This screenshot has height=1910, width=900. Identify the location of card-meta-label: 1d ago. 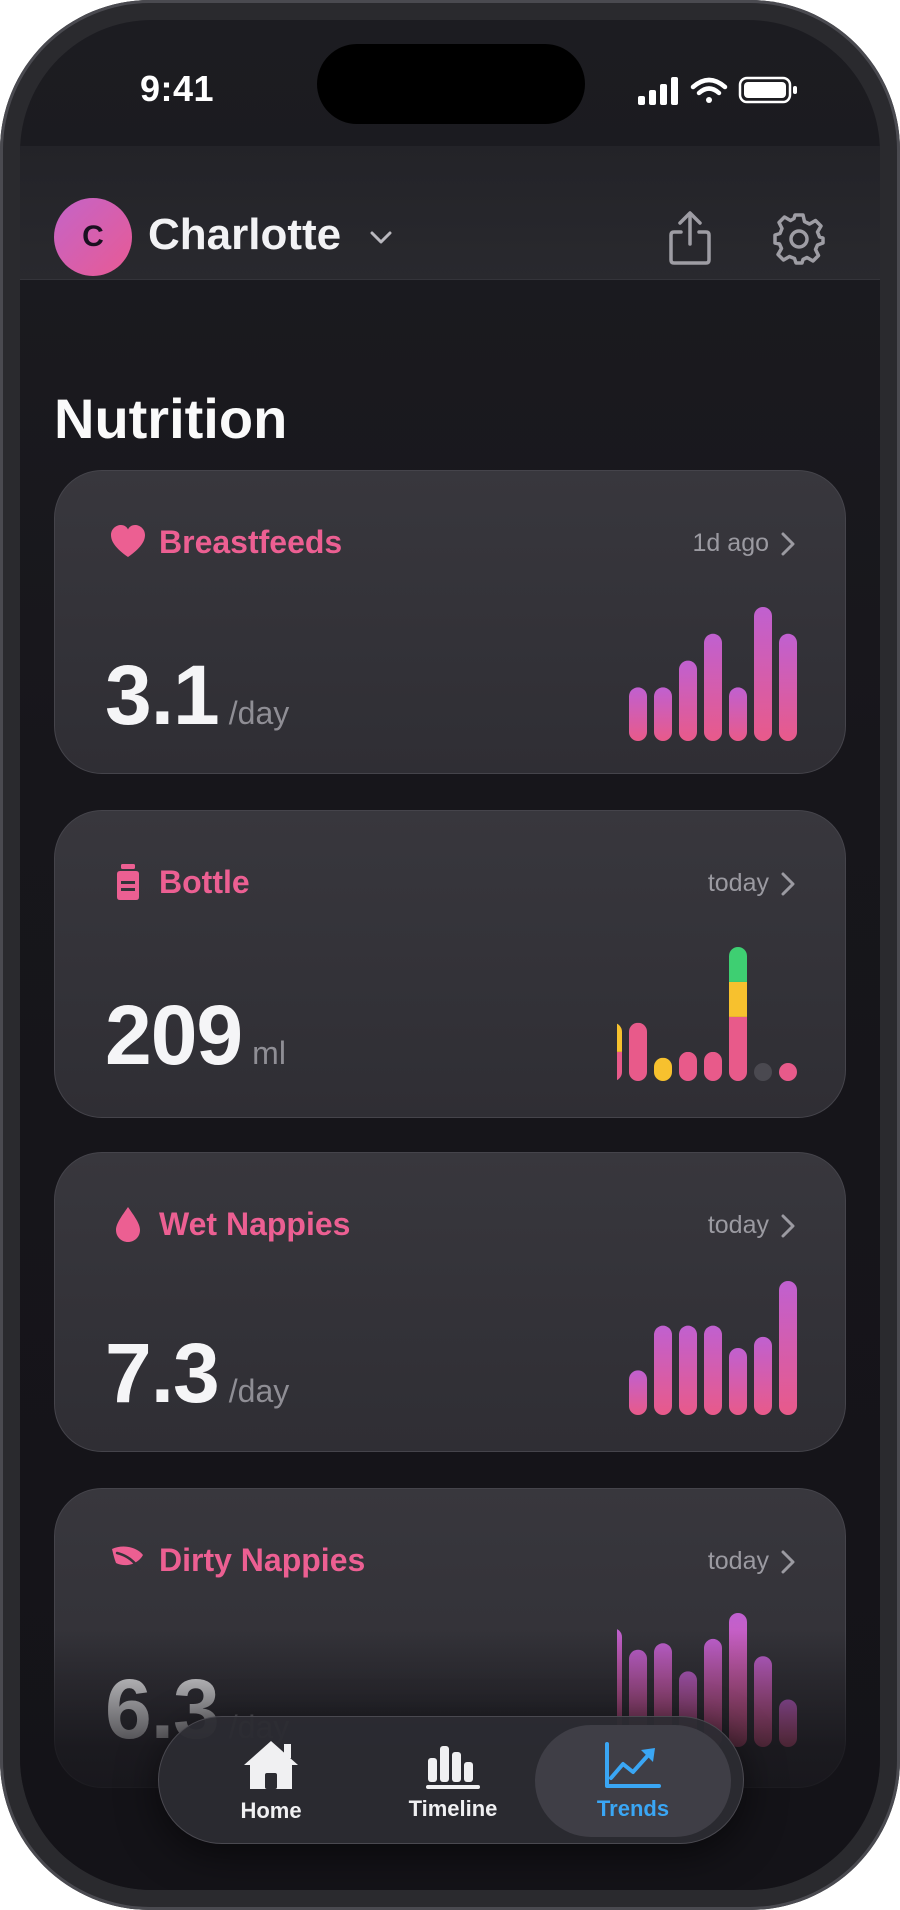
(730, 543).